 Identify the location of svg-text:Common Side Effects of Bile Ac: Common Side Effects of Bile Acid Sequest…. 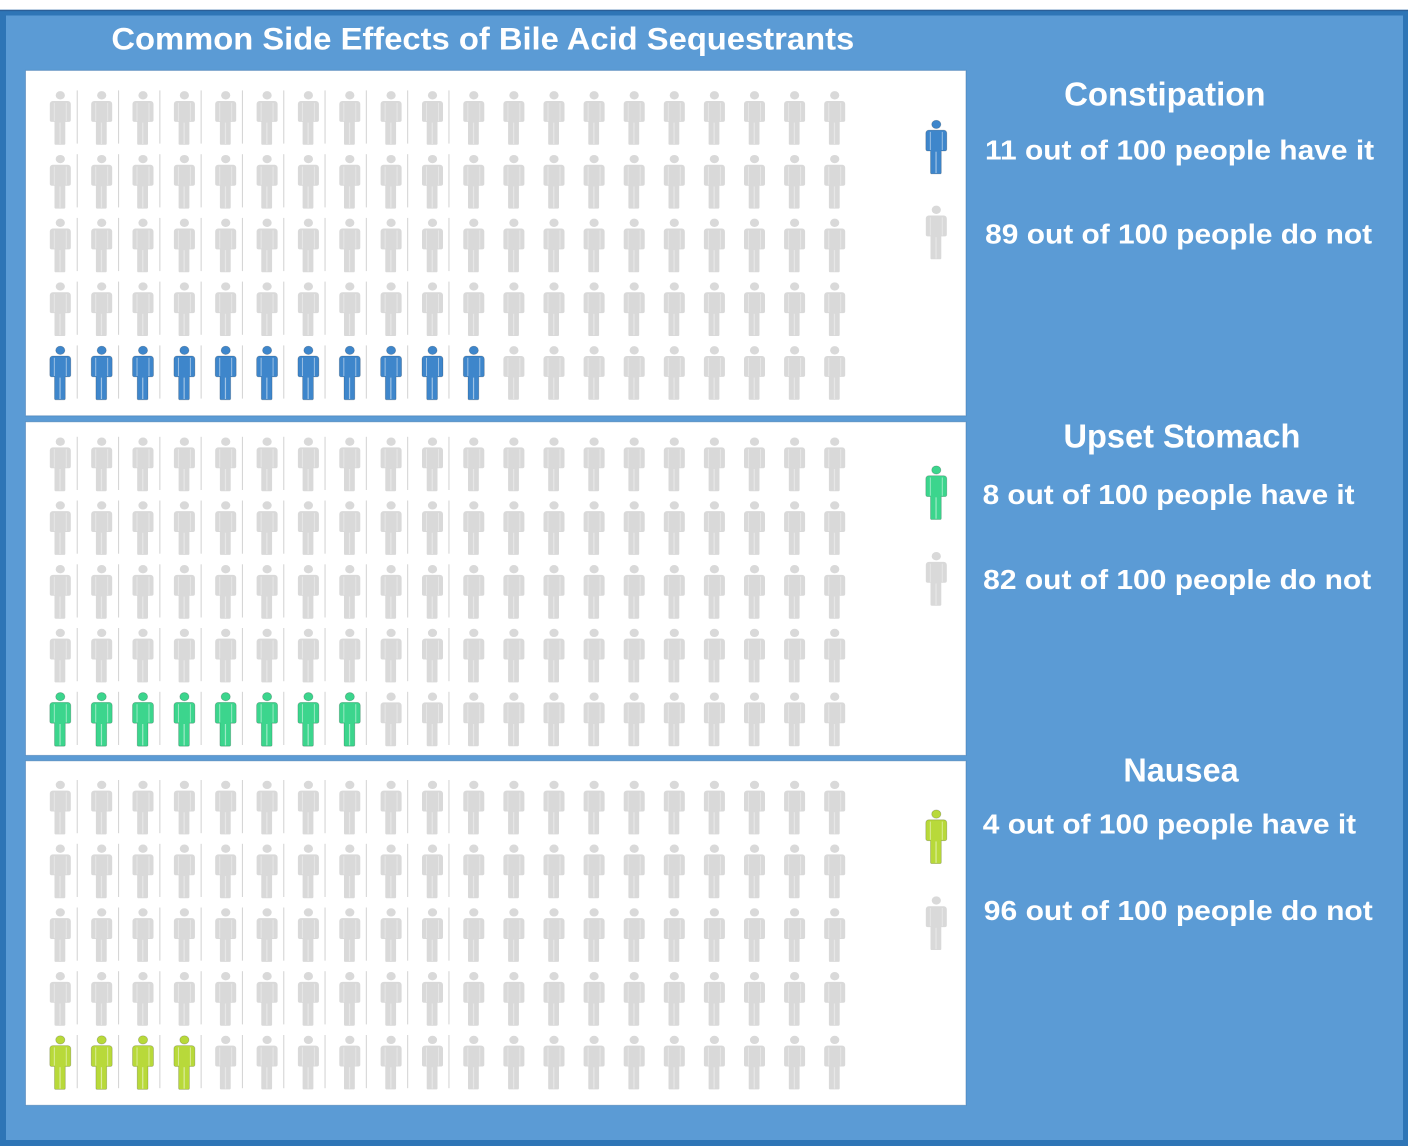
(482, 38).